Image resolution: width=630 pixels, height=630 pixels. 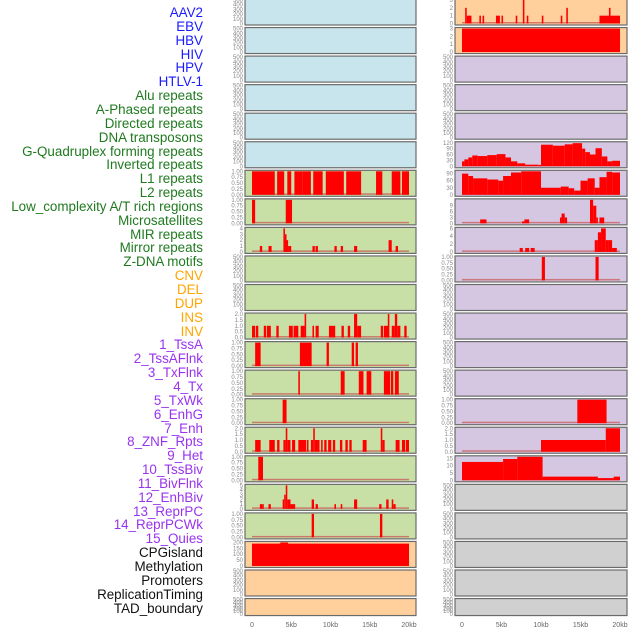 I want to click on y-tick-label: 3, so click(x=452, y=2).